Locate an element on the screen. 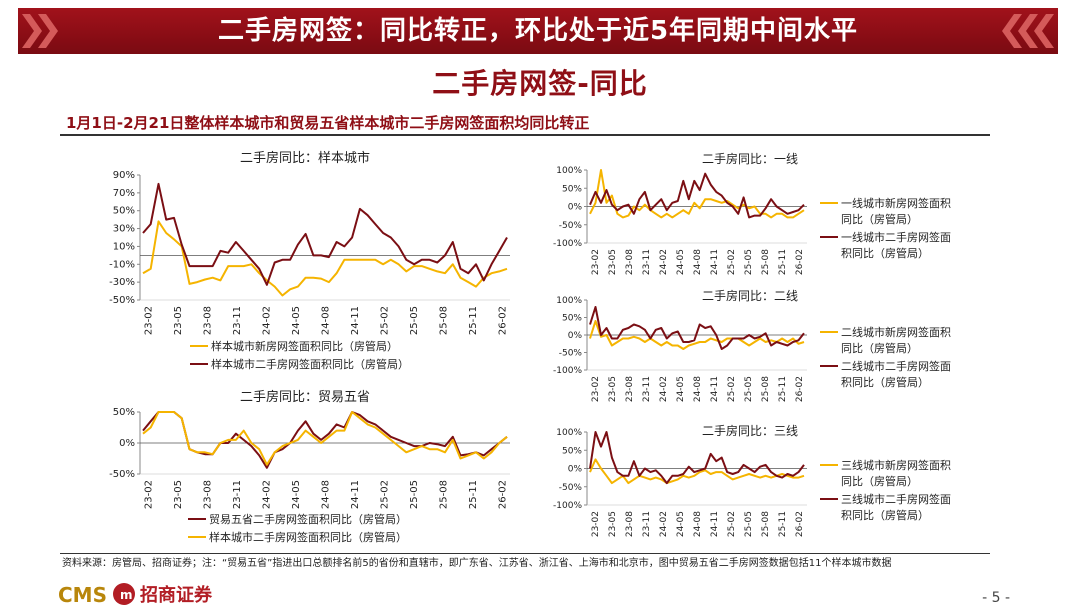 The image size is (1080, 611). left-chevron-decoration is located at coordinates (40, 31).